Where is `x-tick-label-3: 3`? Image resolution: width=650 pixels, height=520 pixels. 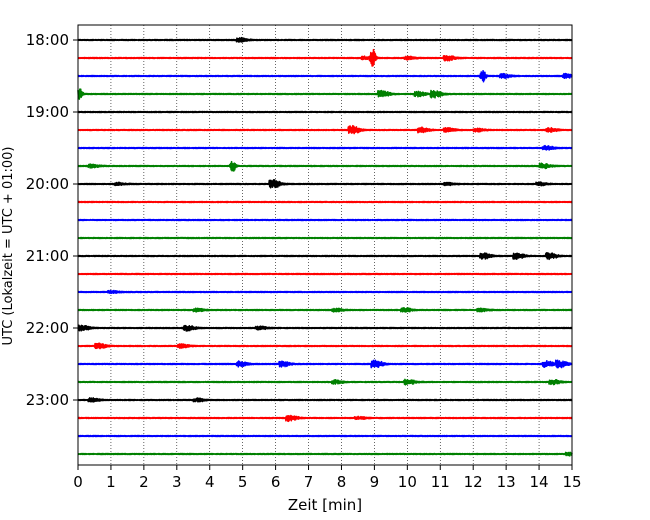
x-tick-label-3: 3 is located at coordinates (177, 482).